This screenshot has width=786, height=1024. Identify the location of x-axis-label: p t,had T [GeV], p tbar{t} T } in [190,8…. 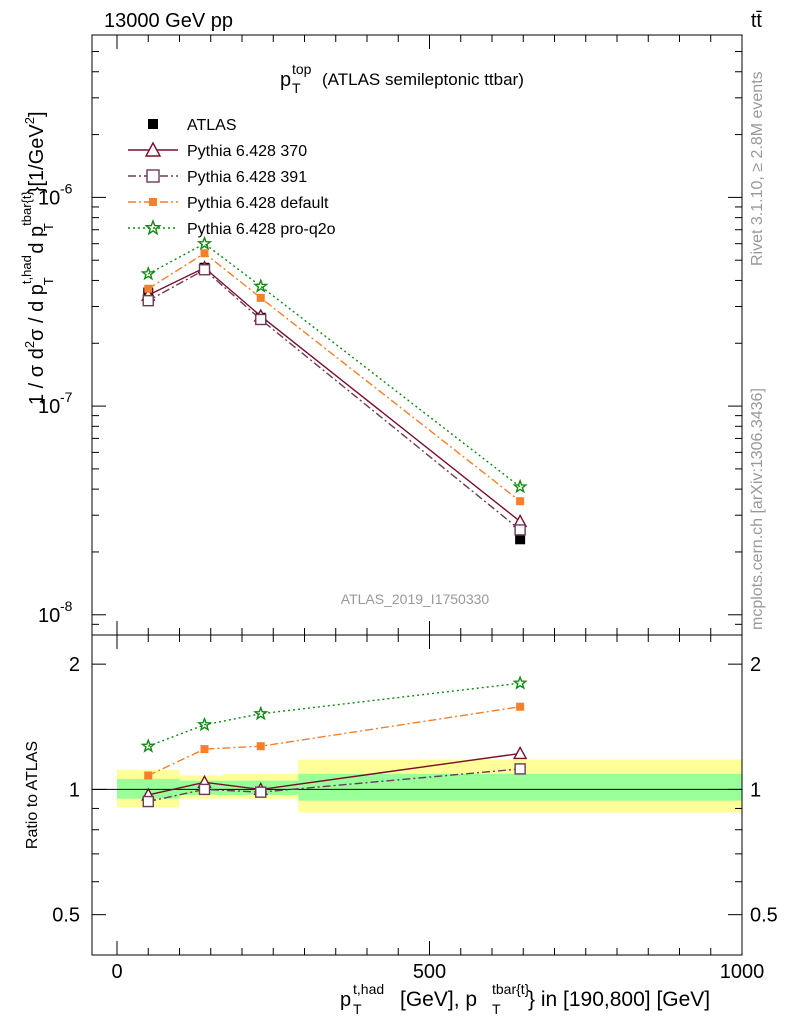
(525, 999).